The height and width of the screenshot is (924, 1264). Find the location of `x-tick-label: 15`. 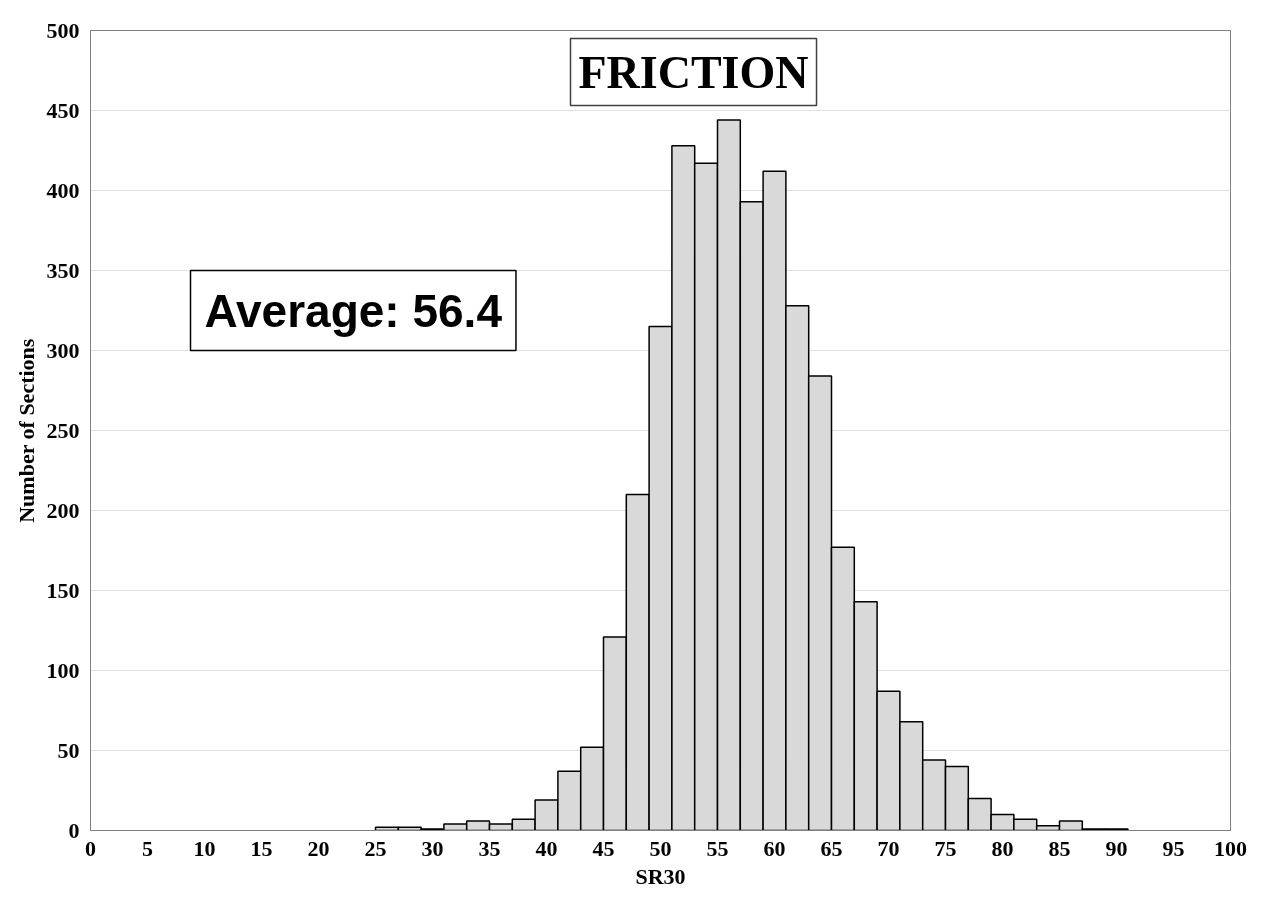

x-tick-label: 15 is located at coordinates (261, 848).